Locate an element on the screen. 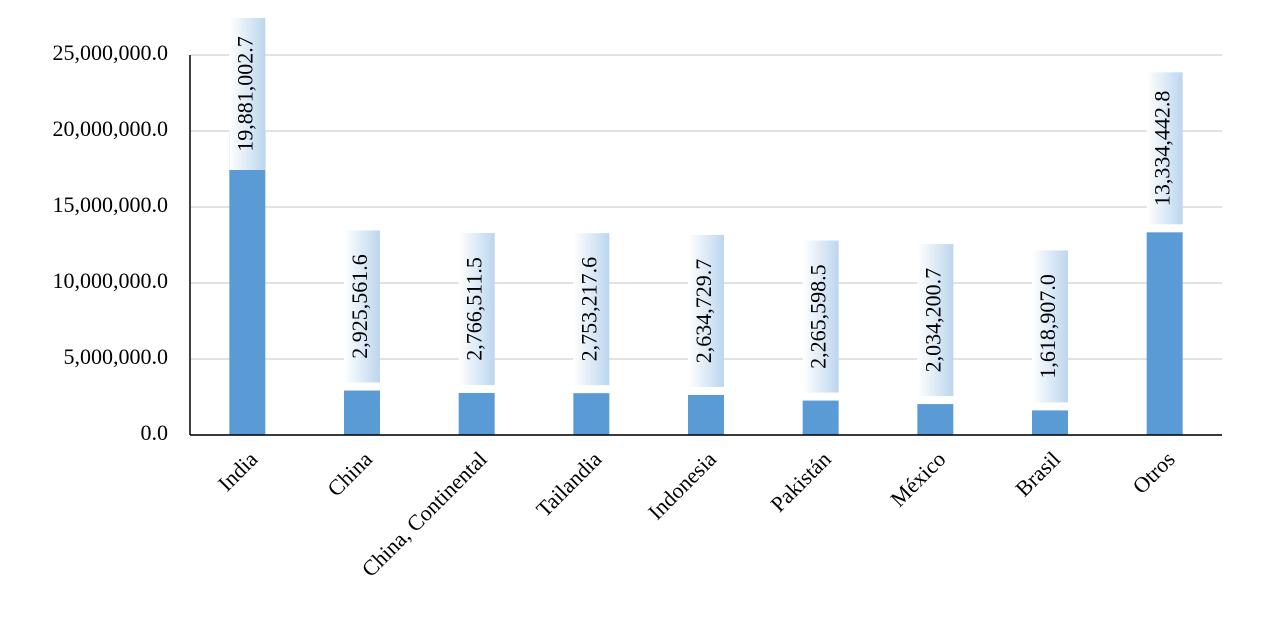 The width and height of the screenshot is (1261, 630). x-tick-label: Tailandia is located at coordinates (568, 483).